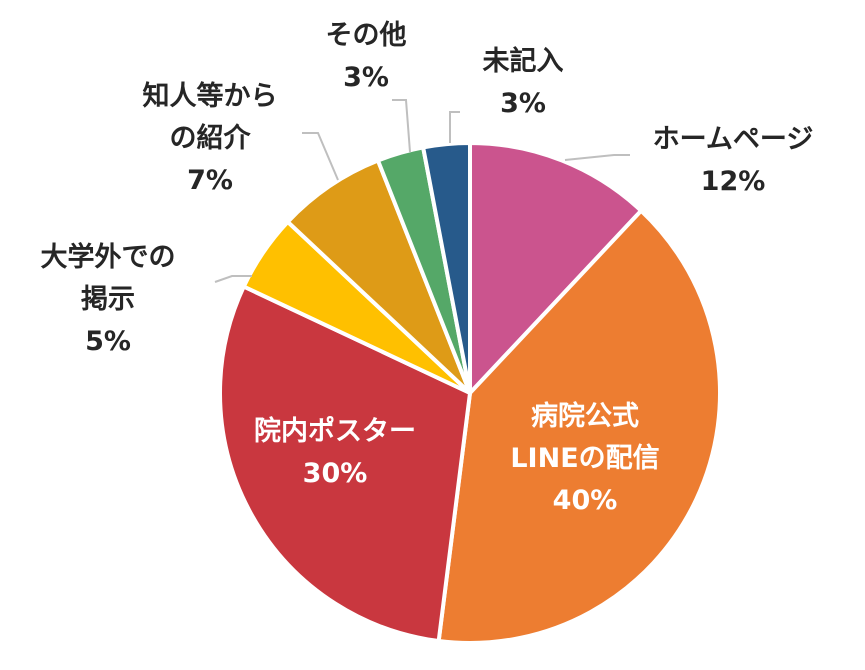  Describe the element at coordinates (733, 139) in the screenshot. I see `slice-label-line-0-0: ホームページ` at that location.